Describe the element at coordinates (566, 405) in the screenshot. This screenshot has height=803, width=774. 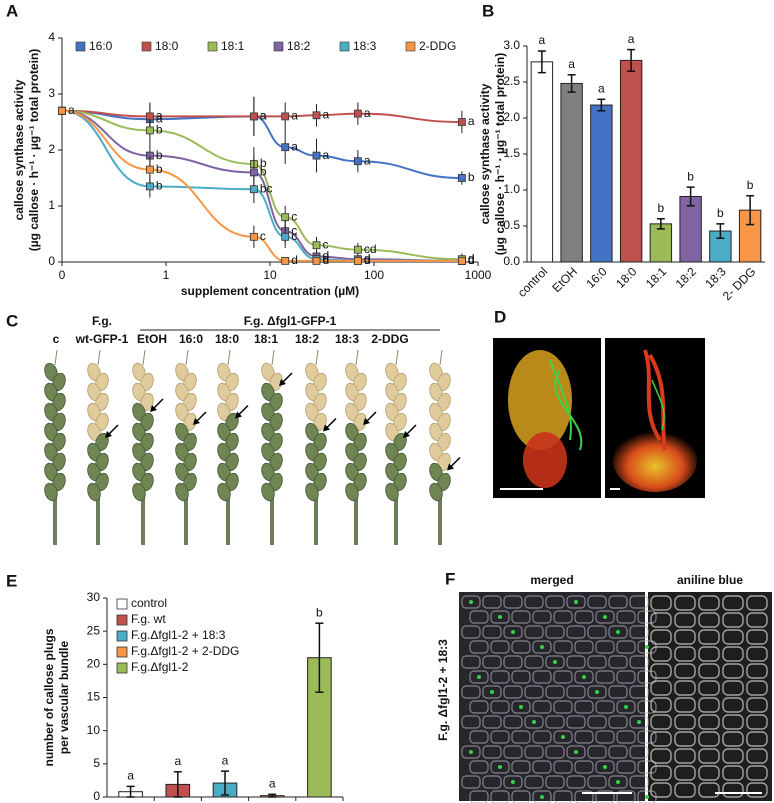
I see `gfp-hyphae` at that location.